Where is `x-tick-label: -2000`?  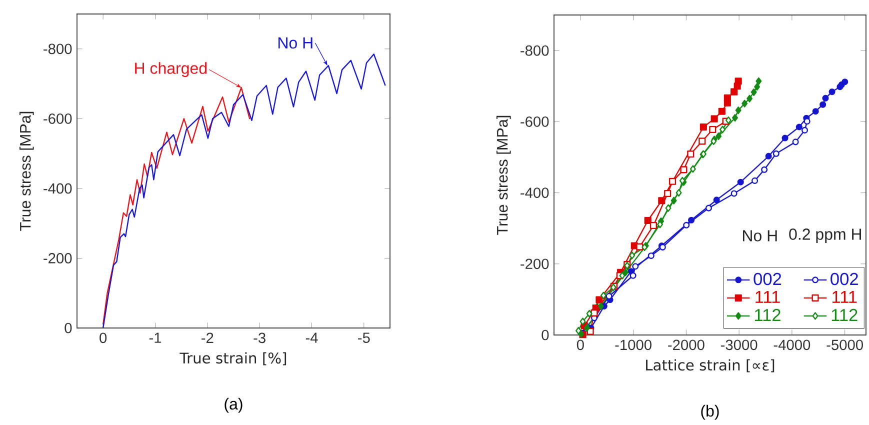
x-tick-label: -2000 is located at coordinates (686, 345).